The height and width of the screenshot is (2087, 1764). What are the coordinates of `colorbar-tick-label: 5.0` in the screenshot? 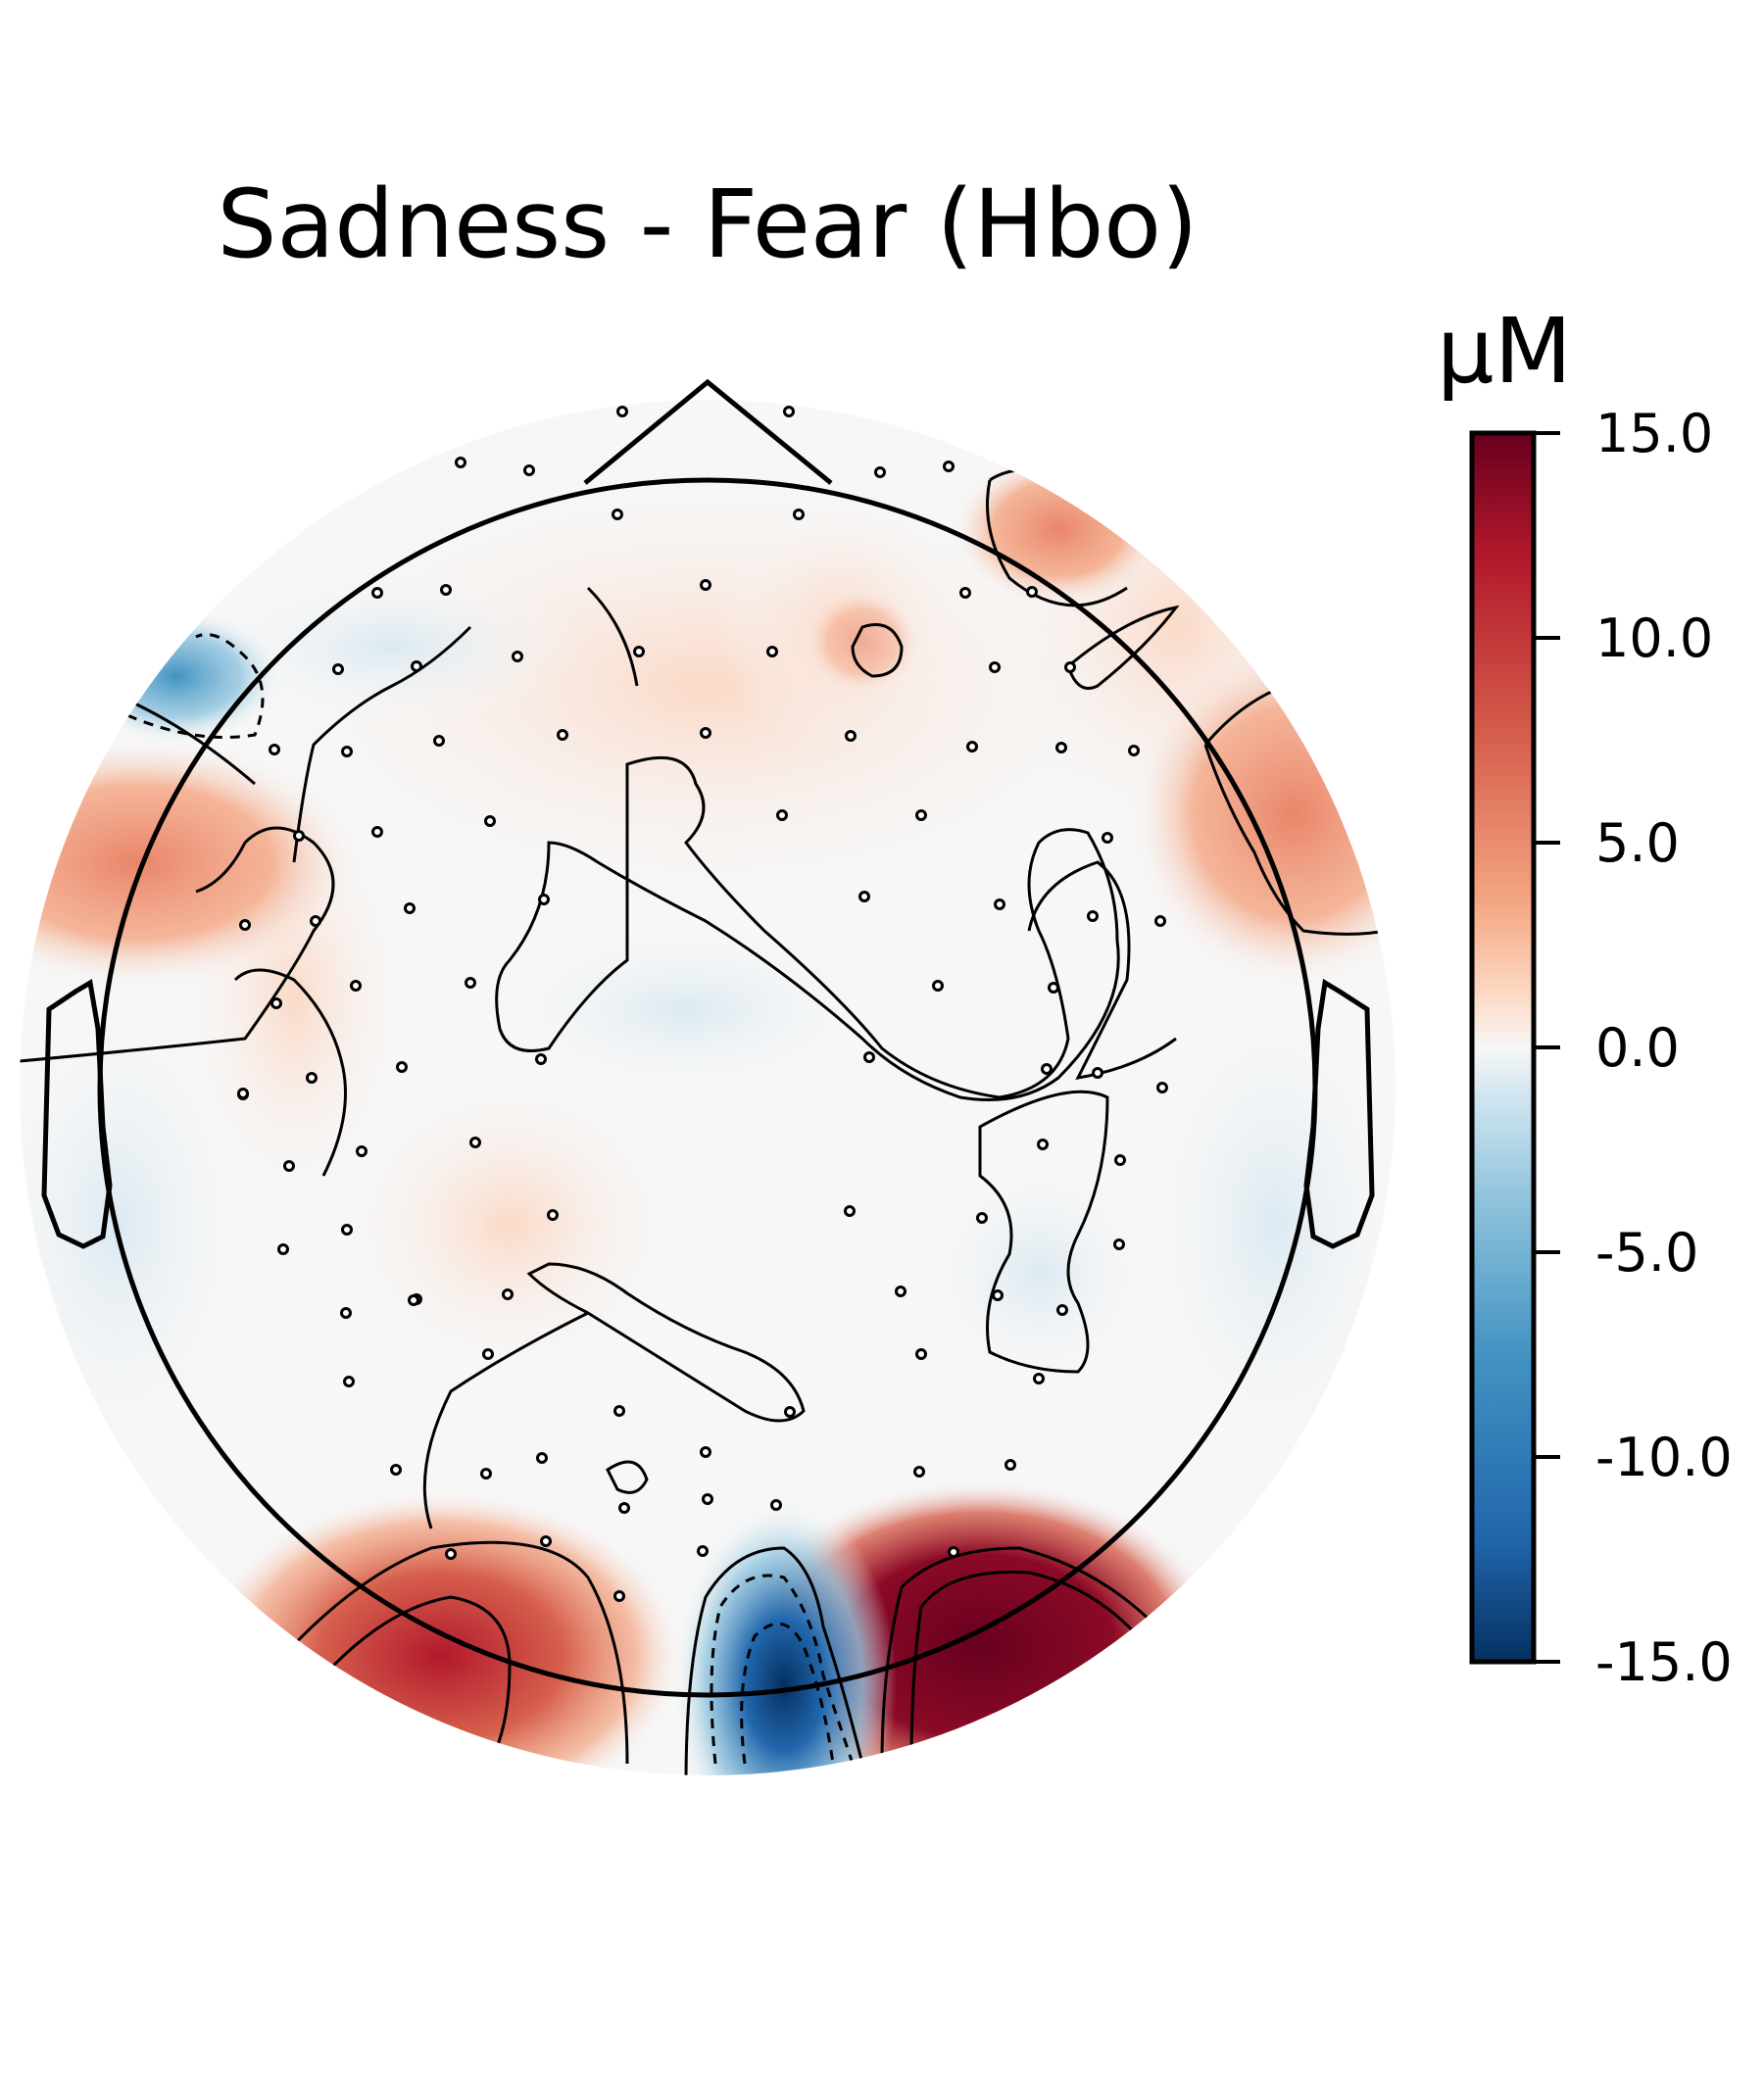 It's located at (1637, 843).